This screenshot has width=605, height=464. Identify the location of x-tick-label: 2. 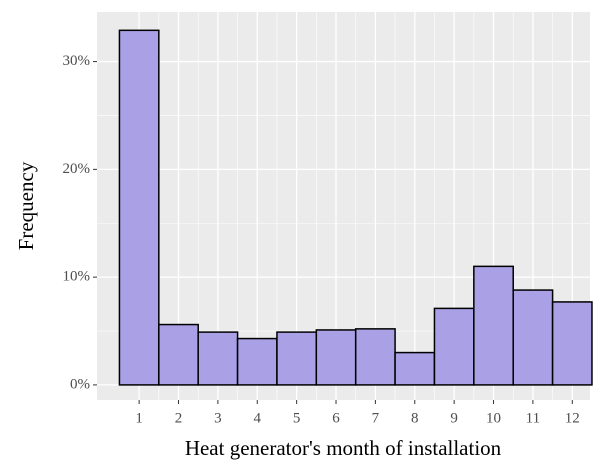
(179, 418).